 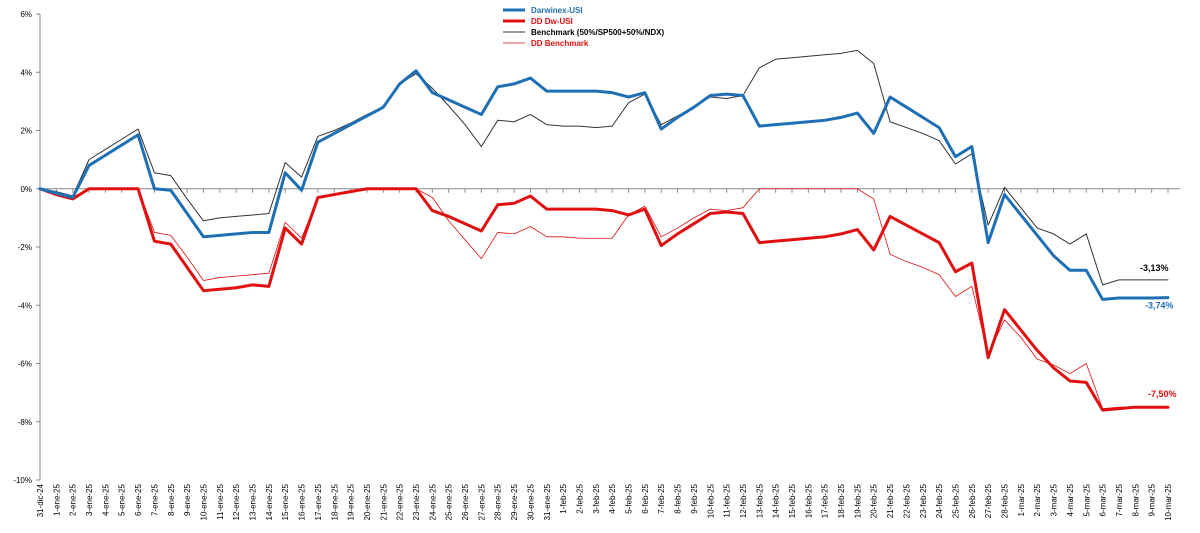 I want to click on y-tick-label: -2%, so click(x=25, y=247).